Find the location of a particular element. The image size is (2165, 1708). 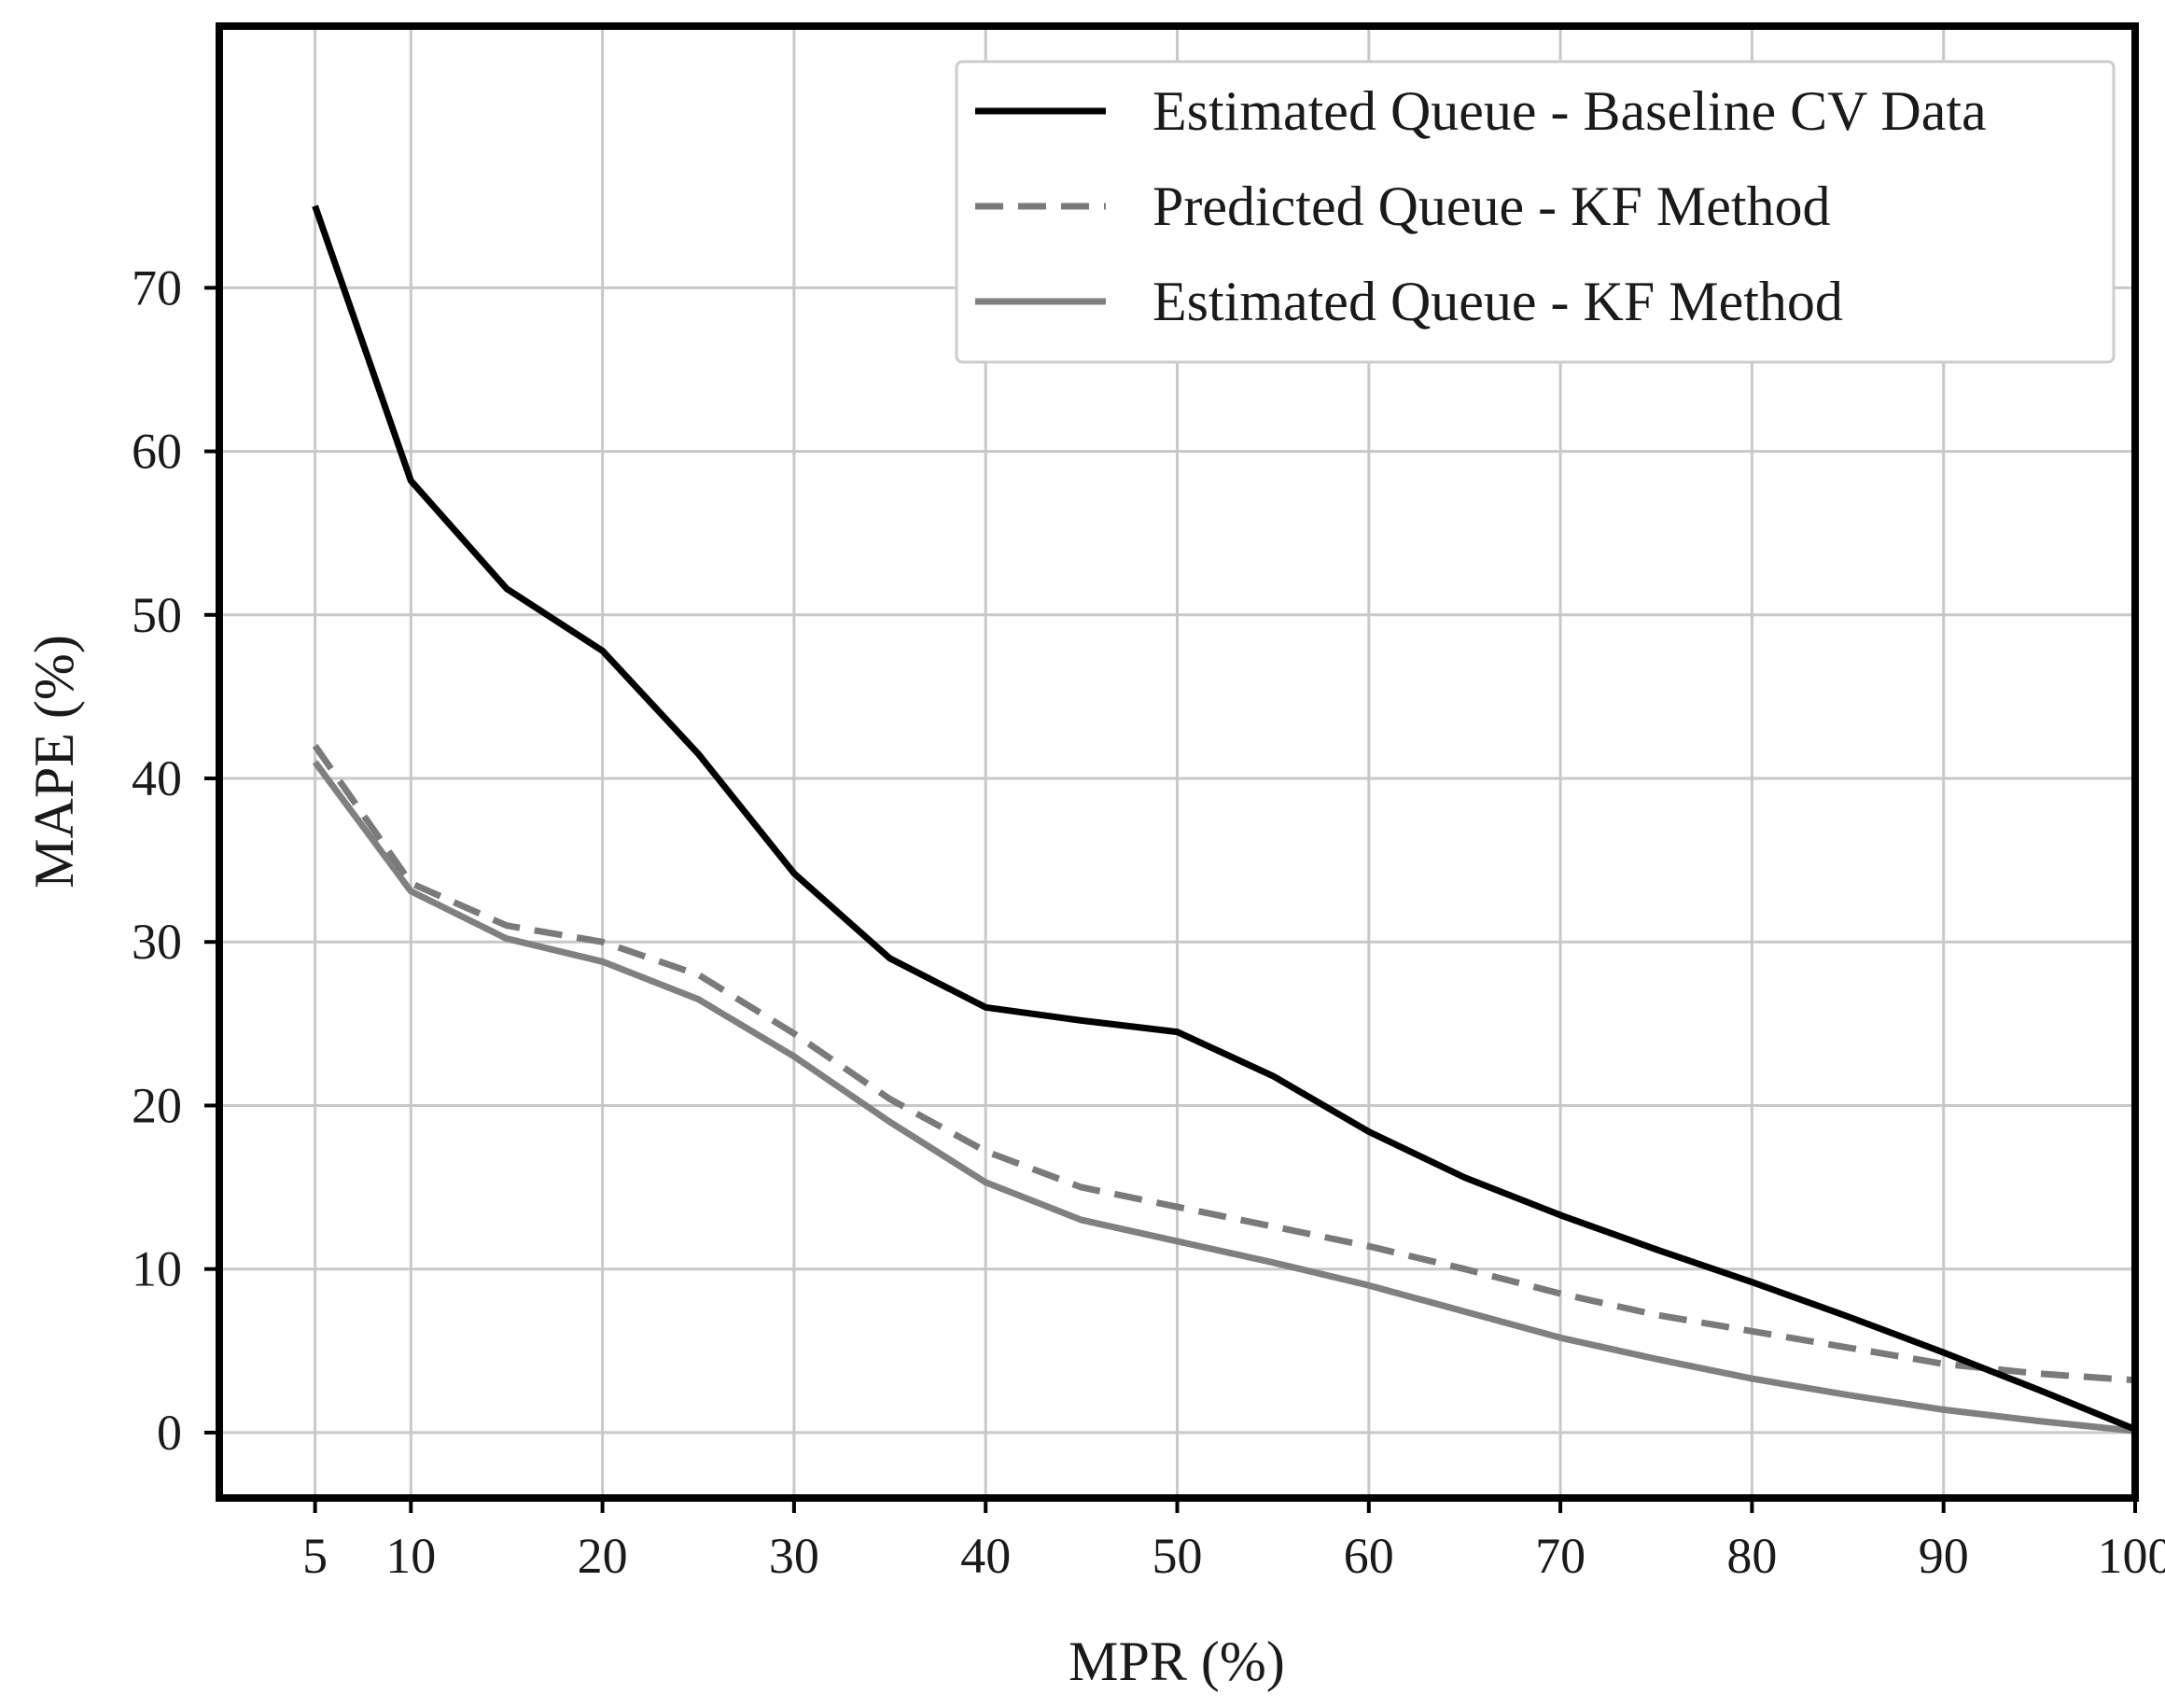

y-axis-title: MAPE (%) is located at coordinates (54, 762).